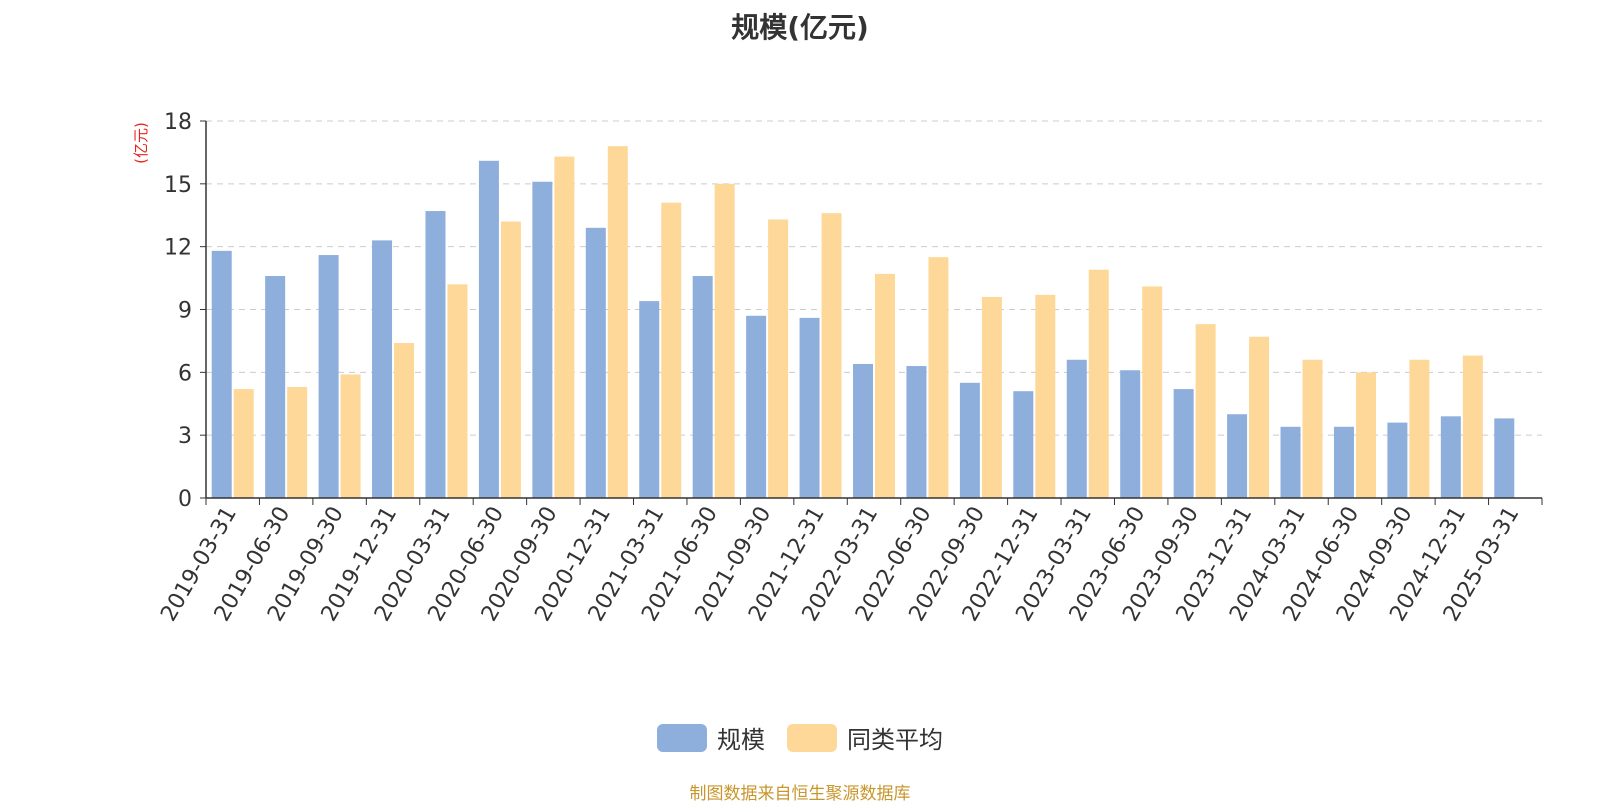 Image resolution: width=1600 pixels, height=804 pixels. Describe the element at coordinates (812, 737) in the screenshot. I see `legend-swatch-peer-average` at that location.